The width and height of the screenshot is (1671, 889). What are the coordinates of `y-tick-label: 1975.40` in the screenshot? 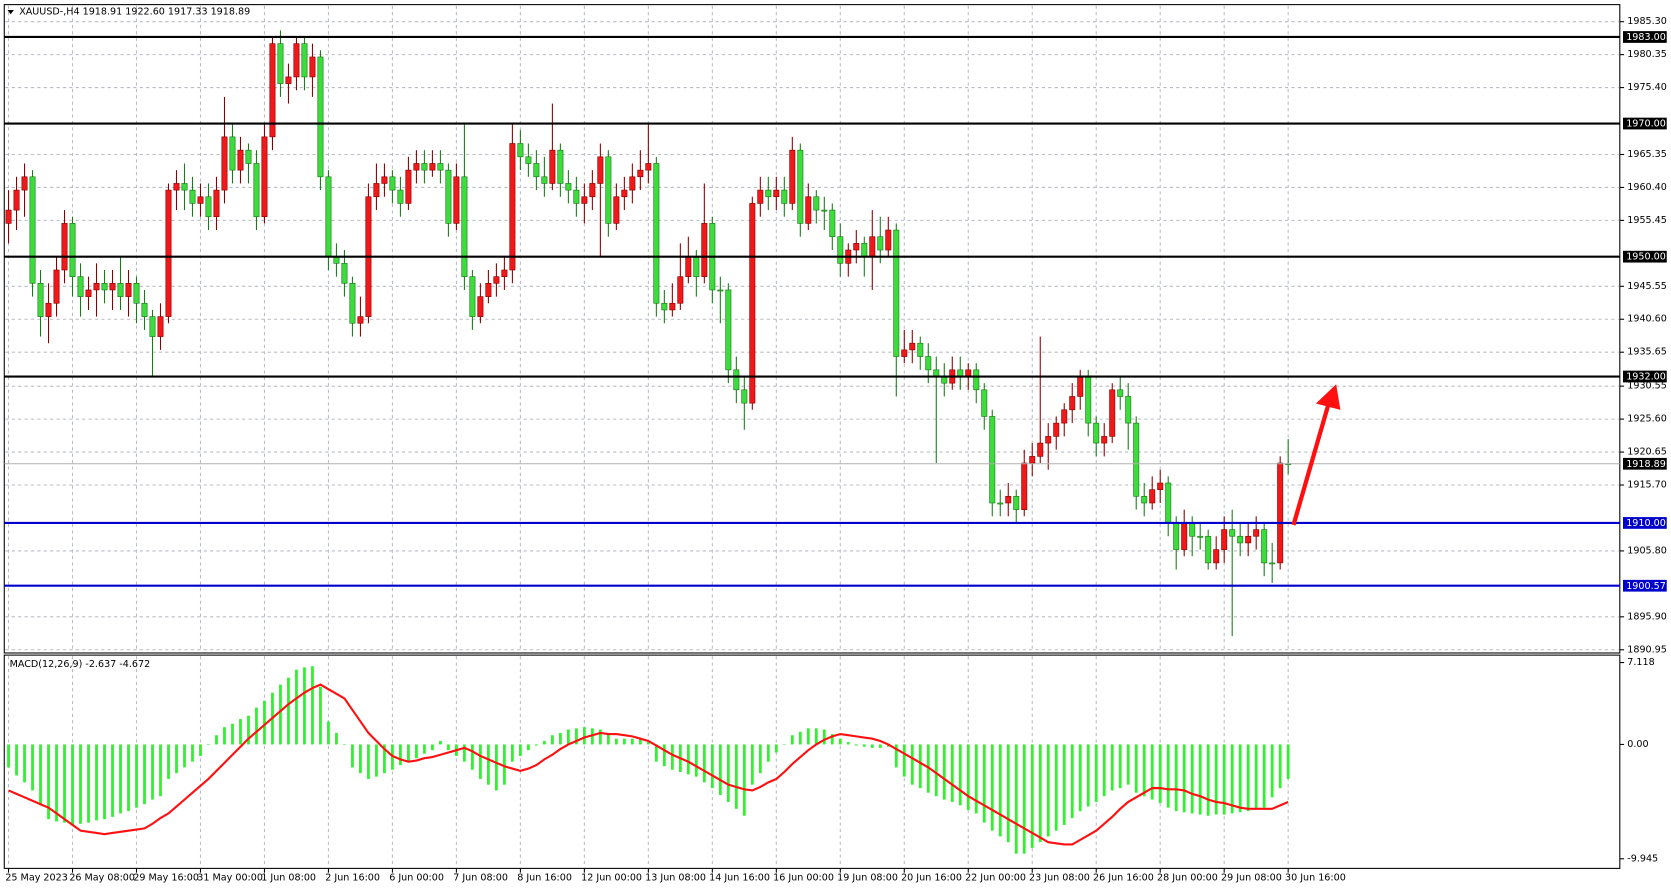 It's located at (1647, 87).